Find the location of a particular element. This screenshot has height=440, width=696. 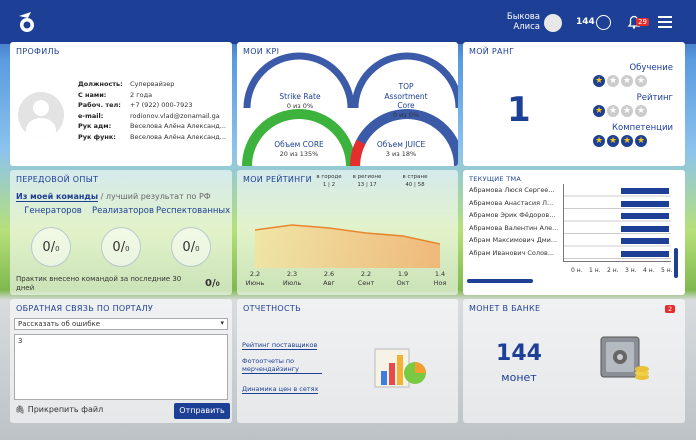

rating-x-month: Ноя is located at coordinates (440, 283).